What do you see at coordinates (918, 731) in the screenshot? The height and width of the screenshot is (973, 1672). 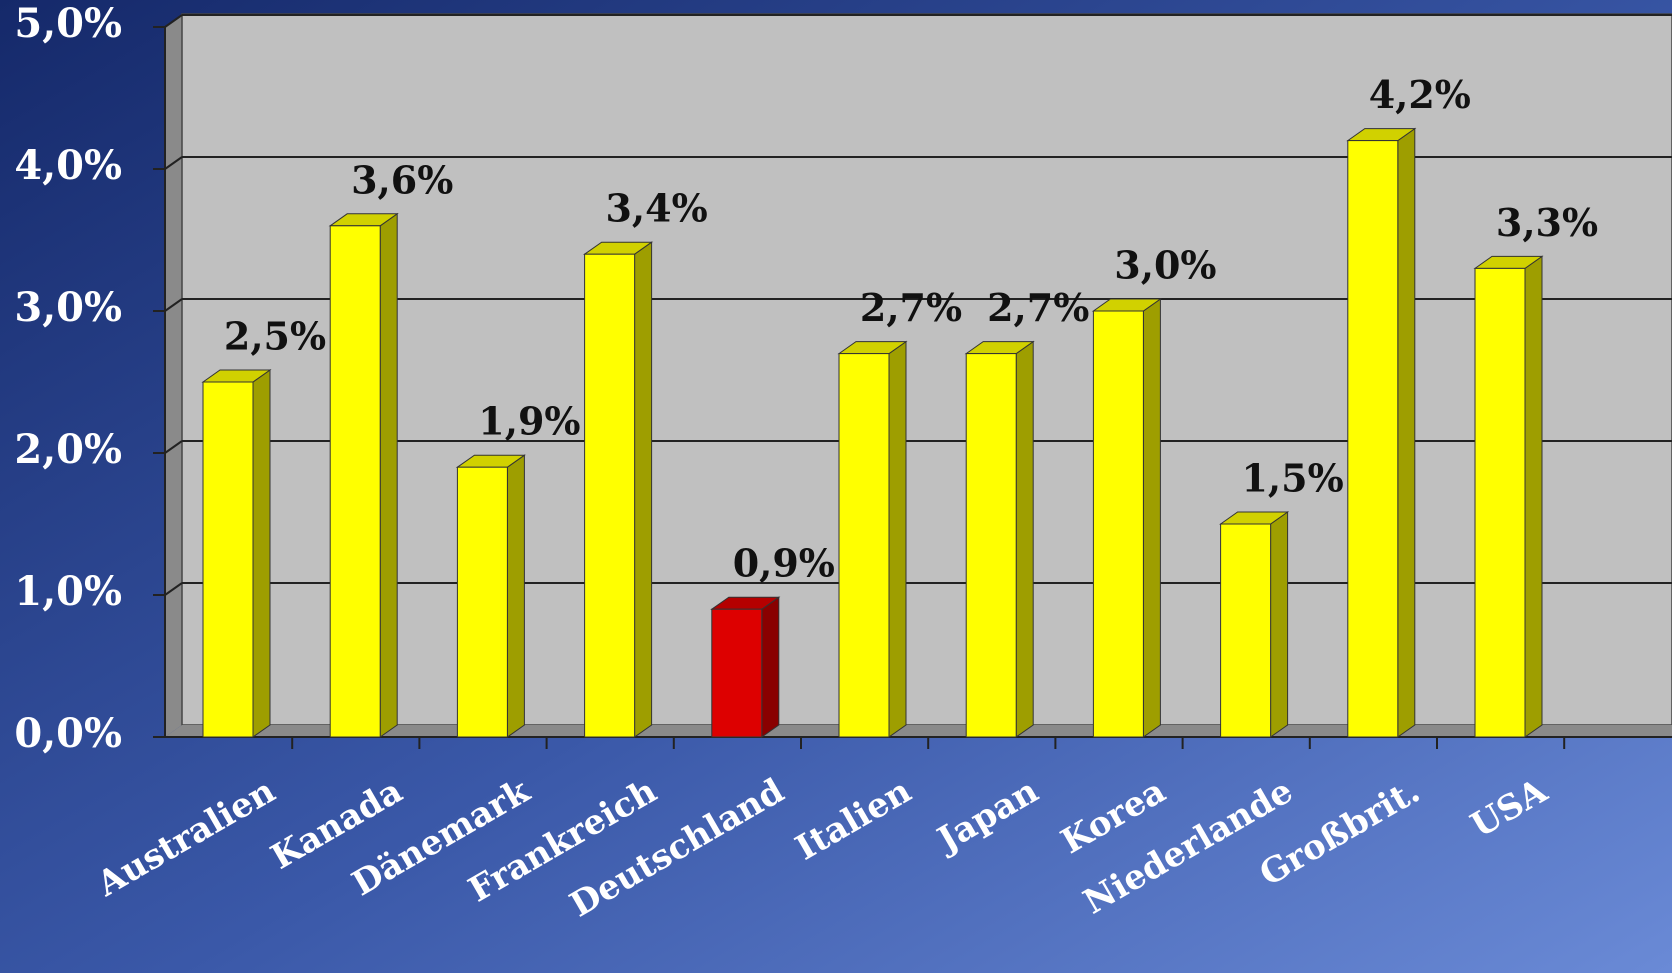 I see `floor` at bounding box center [918, 731].